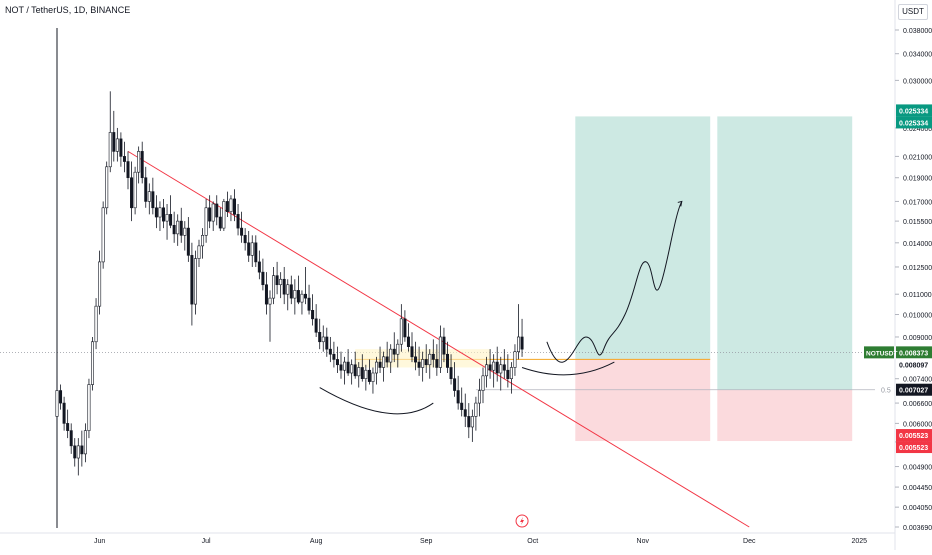  What do you see at coordinates (917, 268) in the screenshot?
I see `y-tick-label: 0.012500` at bounding box center [917, 268].